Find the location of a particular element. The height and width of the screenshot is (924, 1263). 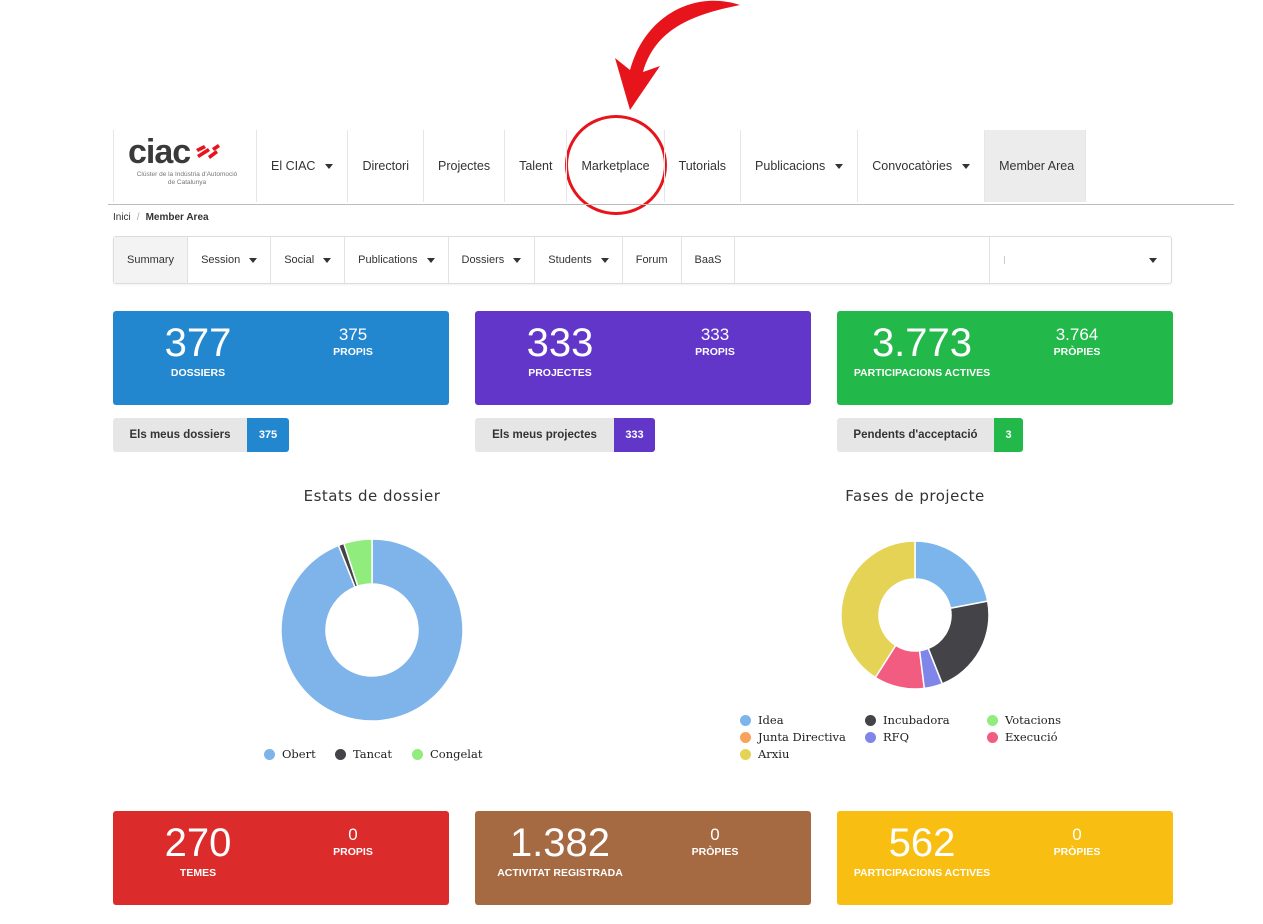

tab-forum: Forum is located at coordinates (652, 260).